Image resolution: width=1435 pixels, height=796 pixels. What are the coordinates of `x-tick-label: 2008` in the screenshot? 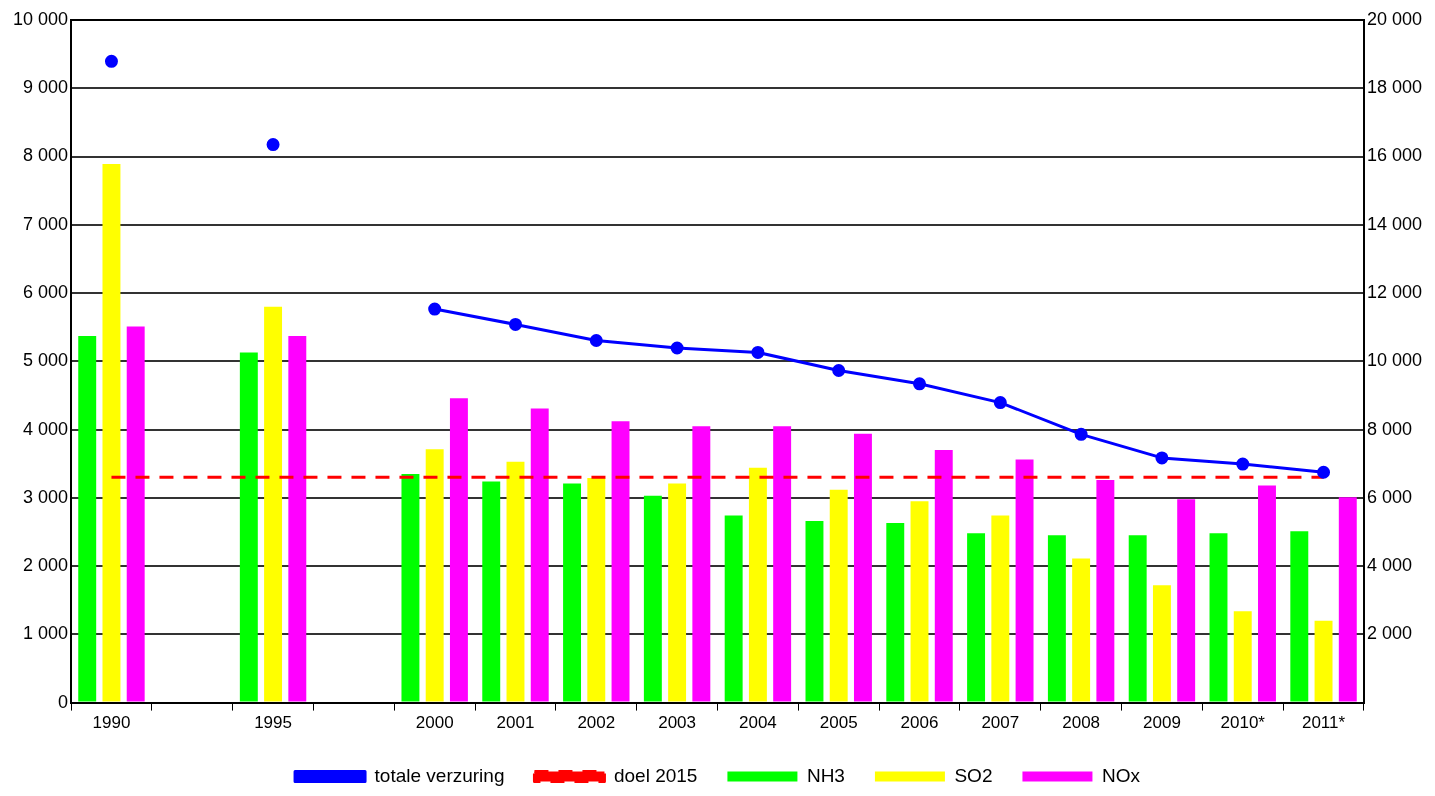 It's located at (1081, 723).